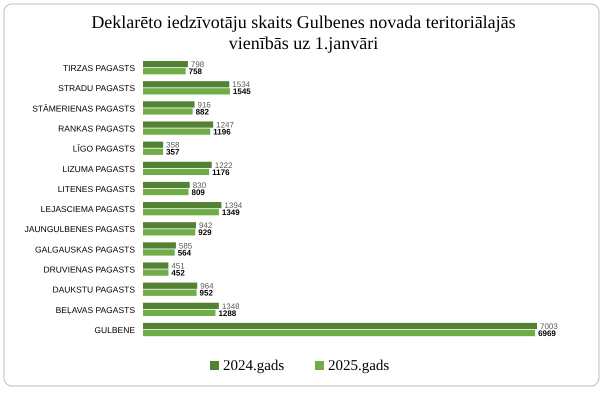 Image resolution: width=607 pixels, height=394 pixels. What do you see at coordinates (231, 213) in the screenshot?
I see `data-label: 1349` at bounding box center [231, 213].